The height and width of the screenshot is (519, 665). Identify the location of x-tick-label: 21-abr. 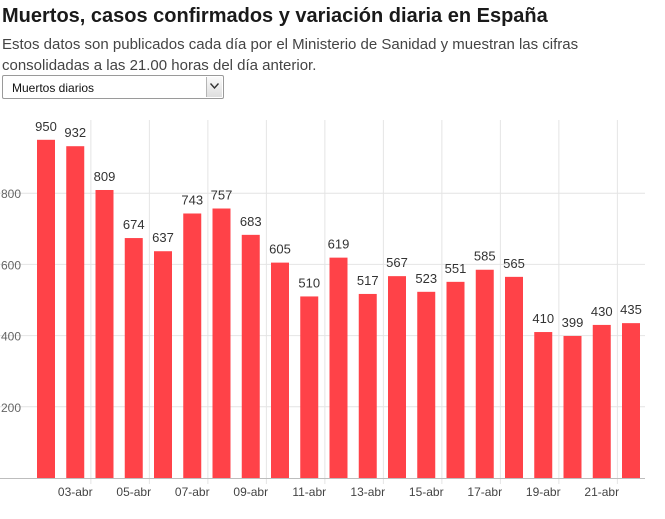
(601, 492).